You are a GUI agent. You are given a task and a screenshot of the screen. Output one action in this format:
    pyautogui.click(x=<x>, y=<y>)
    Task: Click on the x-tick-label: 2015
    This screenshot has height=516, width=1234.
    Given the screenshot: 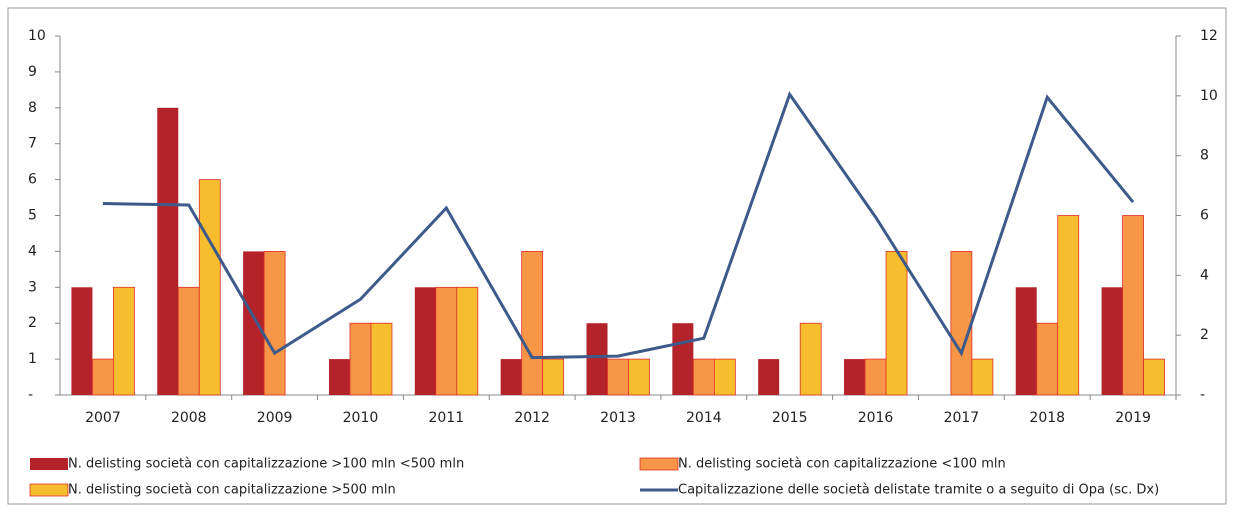 What is the action you would take?
    pyautogui.click(x=790, y=418)
    